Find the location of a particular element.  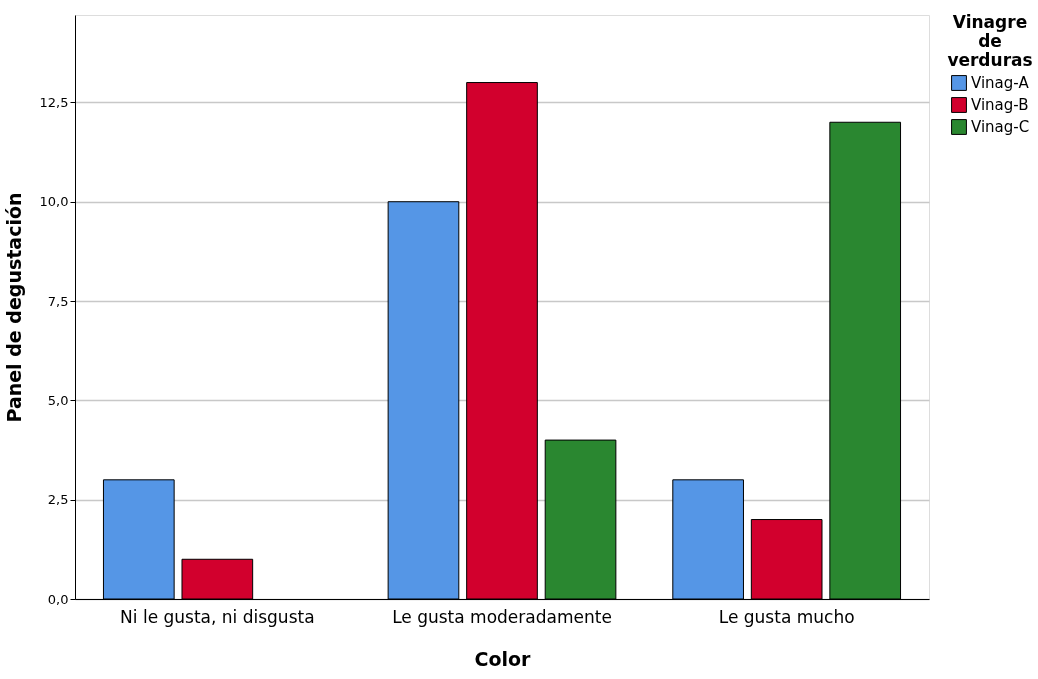

x-tick-label: Ni le gusta, ni disgusta is located at coordinates (217, 616).